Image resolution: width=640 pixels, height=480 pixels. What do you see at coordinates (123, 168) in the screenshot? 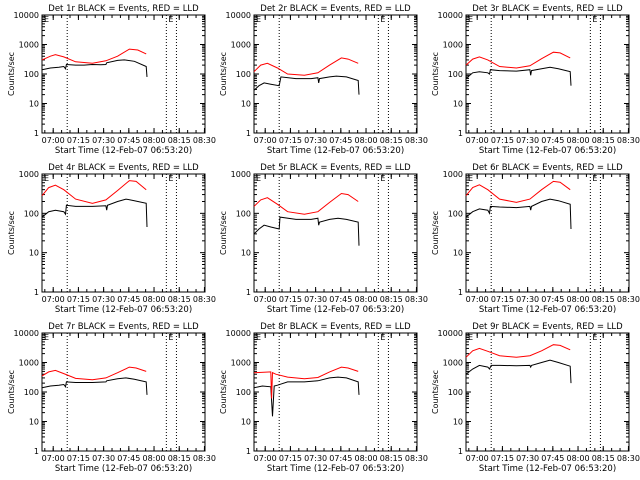
I see `panel-title: Det 4r BLACK = Events, RED = LLD` at bounding box center [123, 168].